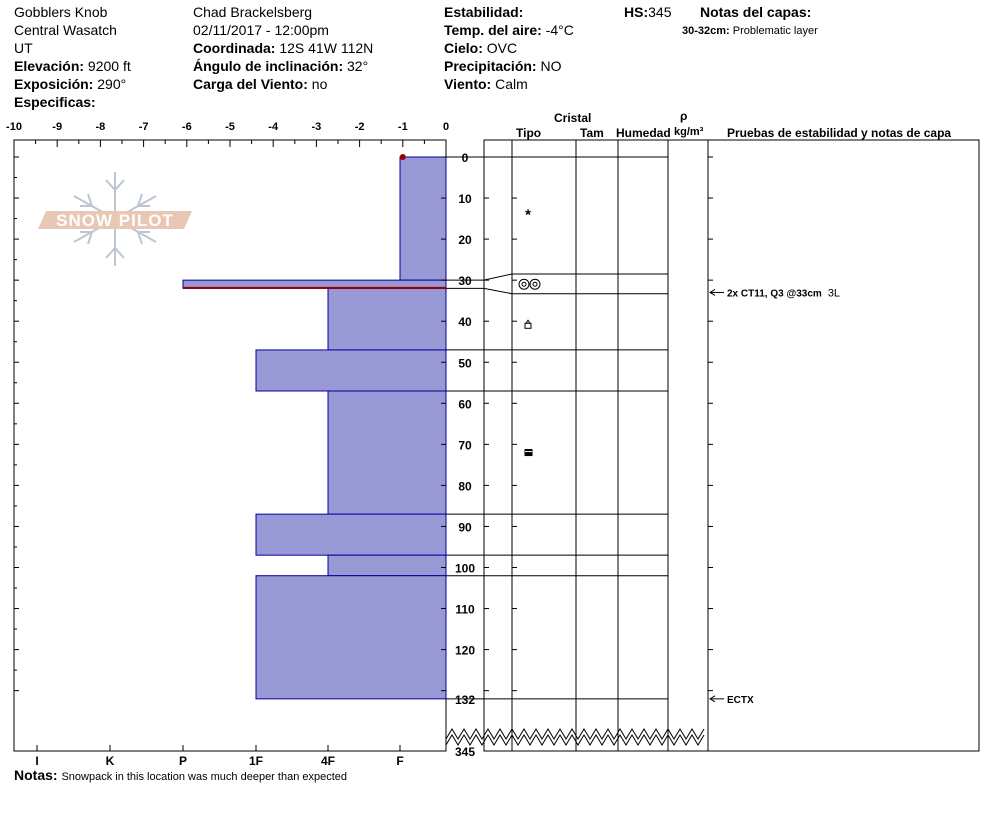 The height and width of the screenshot is (840, 994). What do you see at coordinates (317, 127) in the screenshot?
I see `temp-tick-label: -3` at bounding box center [317, 127].